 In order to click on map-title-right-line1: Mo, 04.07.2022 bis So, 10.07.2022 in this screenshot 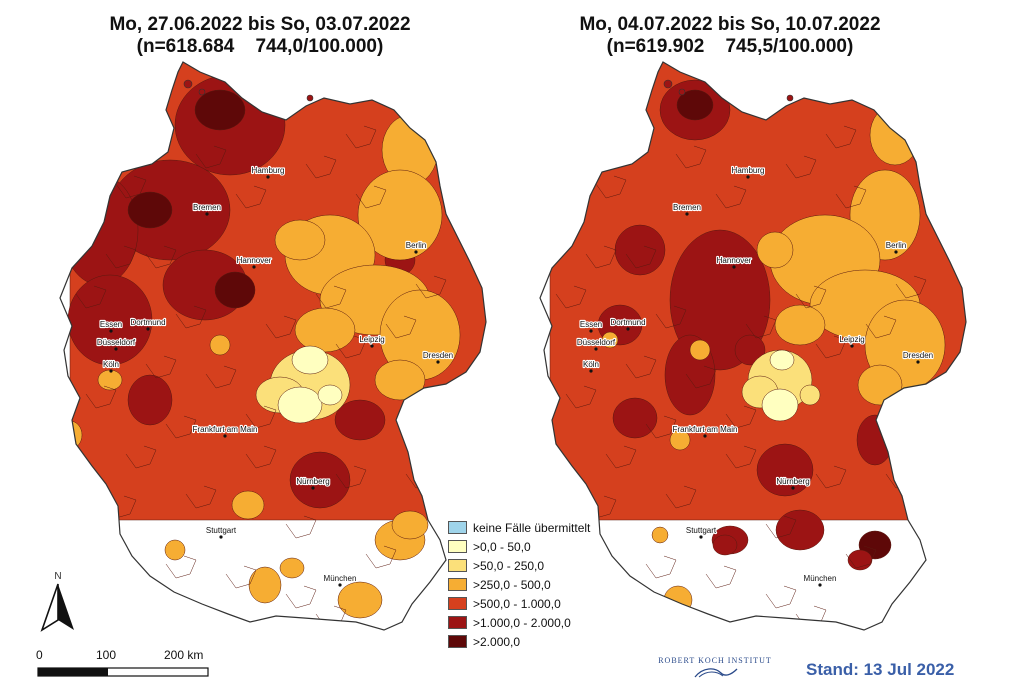, I will do `click(730, 24)`.